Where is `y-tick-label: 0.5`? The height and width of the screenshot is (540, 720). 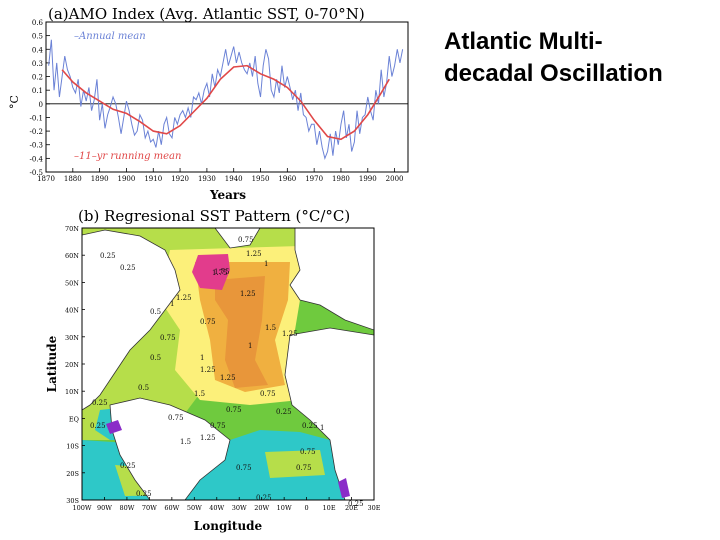 y-tick-label: 0.5 is located at coordinates (37, 37).